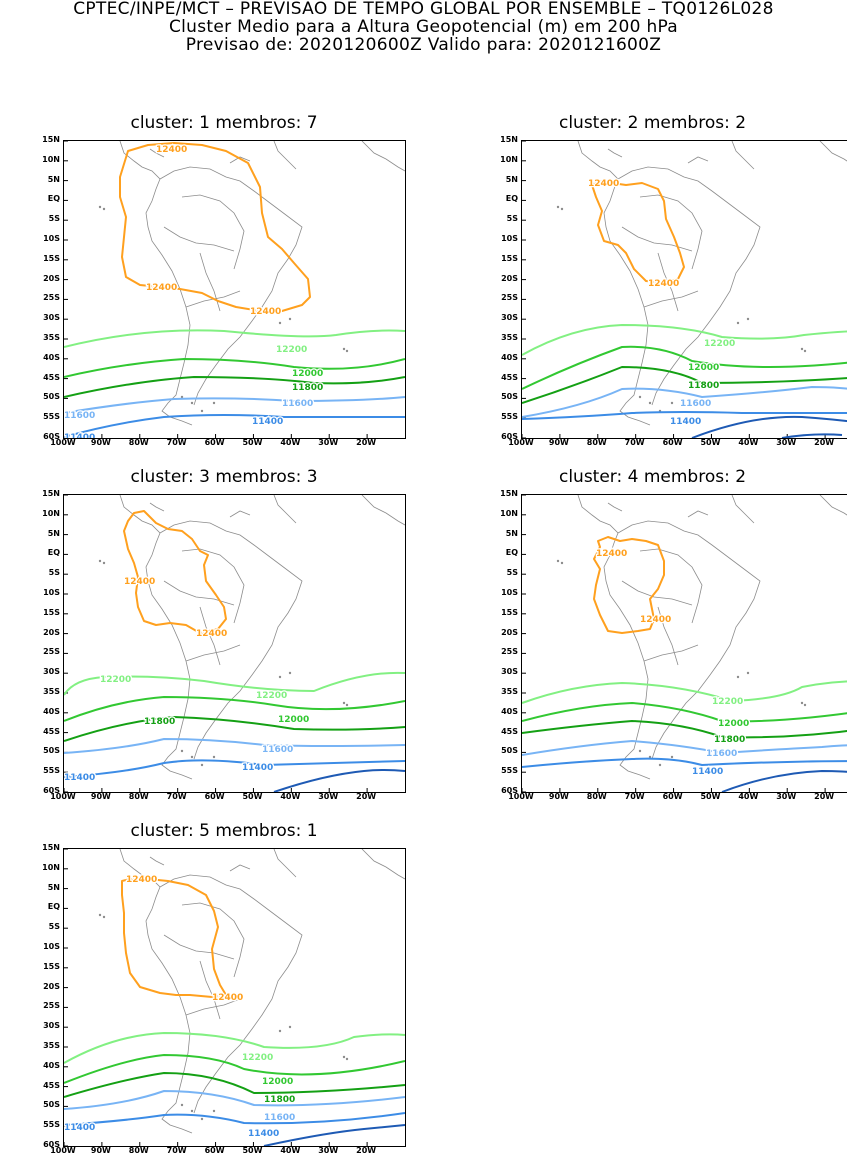 Image resolution: width=847 pixels, height=1157 pixels. I want to click on contour-label: 11400, so click(79, 435).